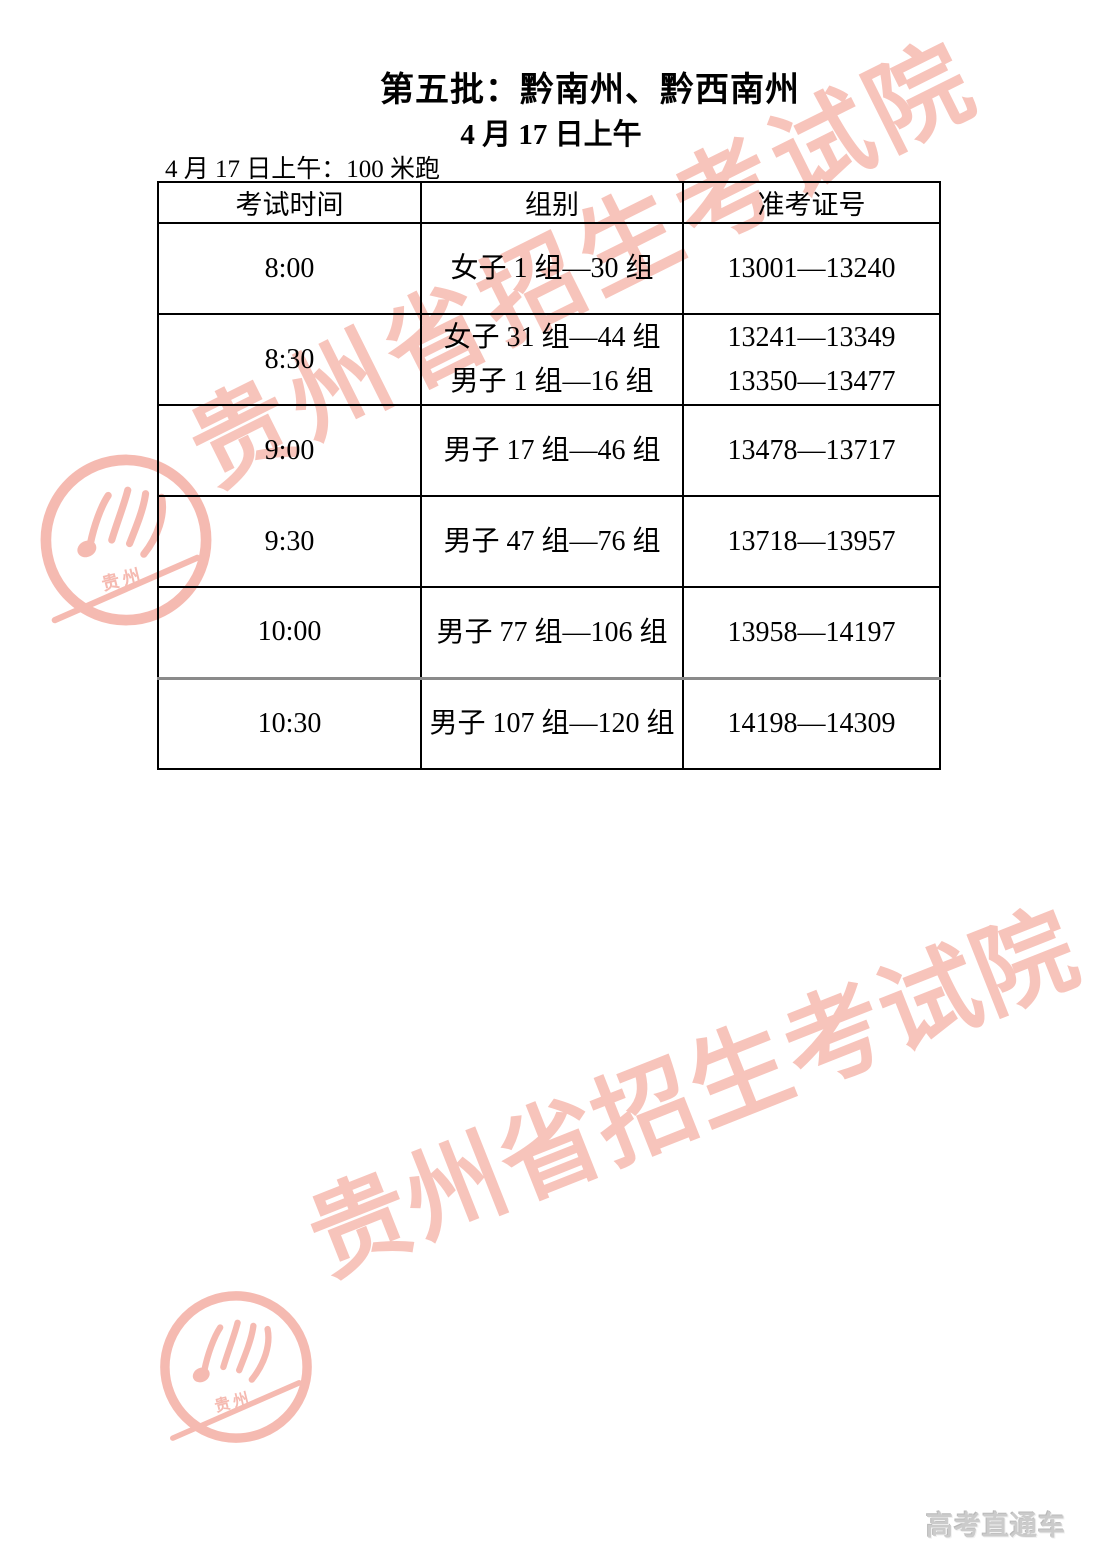  Describe the element at coordinates (811, 541) in the screenshot. I see `cell-ticket: 13718—13957` at that location.